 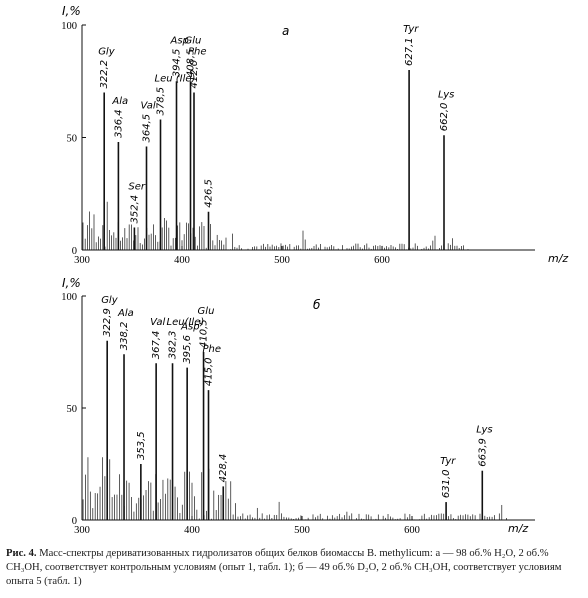 What do you see at coordinates (107, 322) in the screenshot?
I see `peak-mz-label: 322,9` at bounding box center [107, 322].